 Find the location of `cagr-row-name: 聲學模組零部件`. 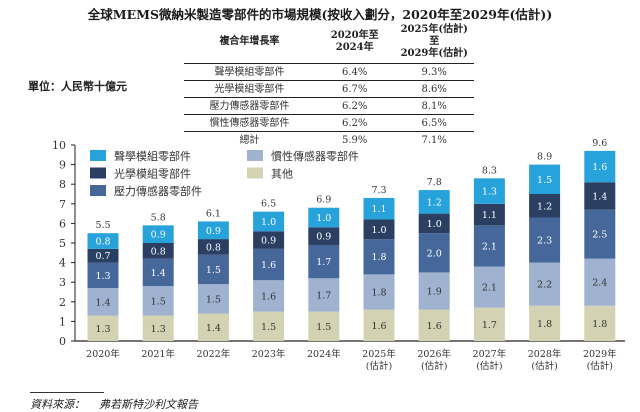

cagr-row-name: 聲學模組零部件 is located at coordinates (249, 72).